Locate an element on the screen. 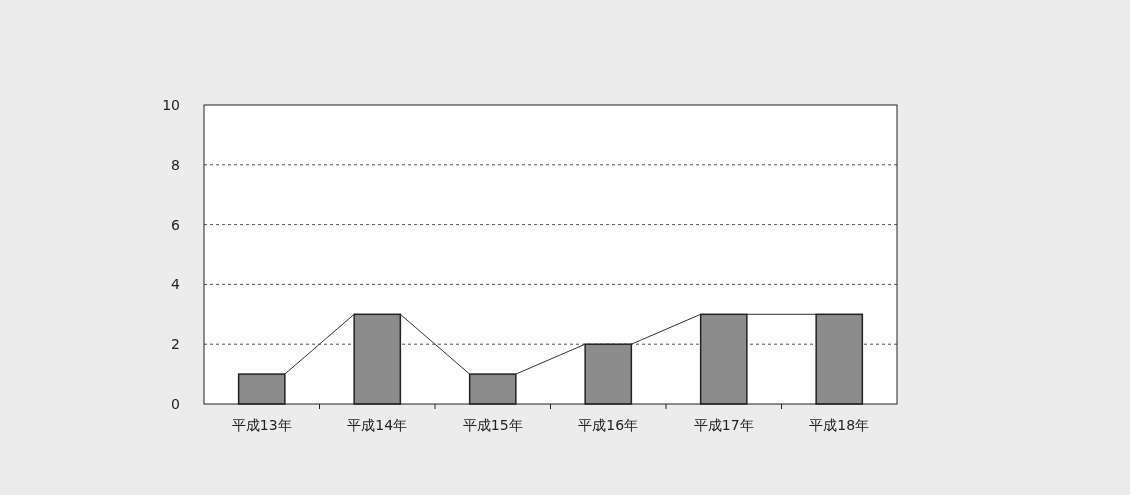 This screenshot has height=495, width=1130. y-tick-label: 0 is located at coordinates (175, 404).